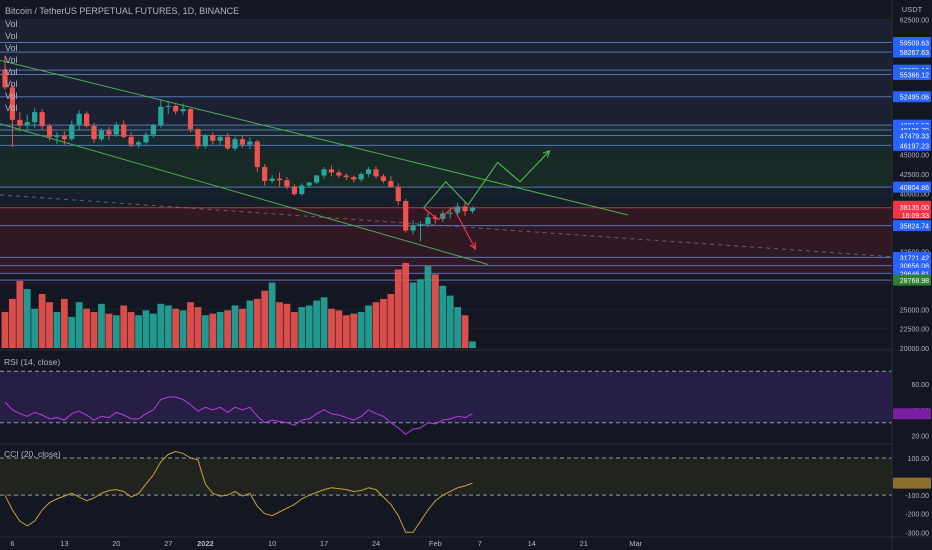 The width and height of the screenshot is (932, 550). I want to click on current-price-label: 38135.00, so click(914, 208).